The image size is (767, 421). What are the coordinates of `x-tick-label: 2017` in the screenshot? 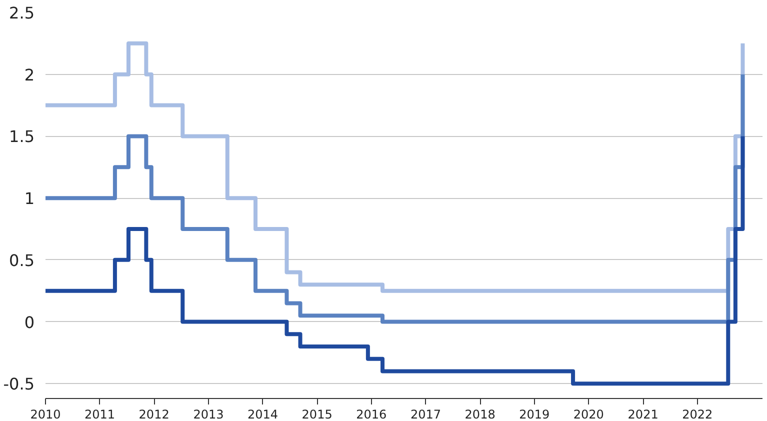 It's located at (426, 414).